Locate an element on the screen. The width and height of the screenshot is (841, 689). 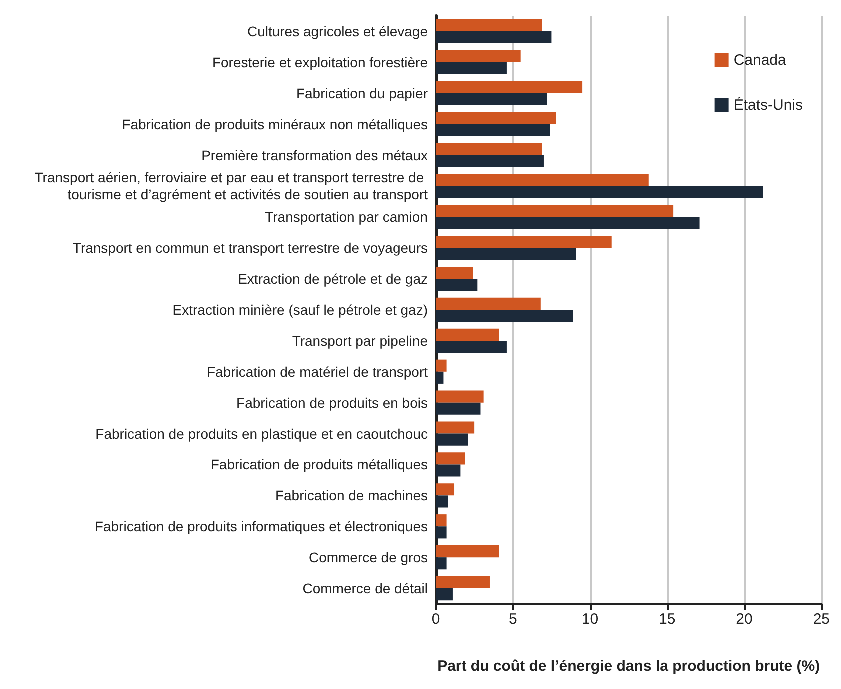
y-tick-label: Extraction minière (sauf le pétrole et gaz) is located at coordinates (300, 310).